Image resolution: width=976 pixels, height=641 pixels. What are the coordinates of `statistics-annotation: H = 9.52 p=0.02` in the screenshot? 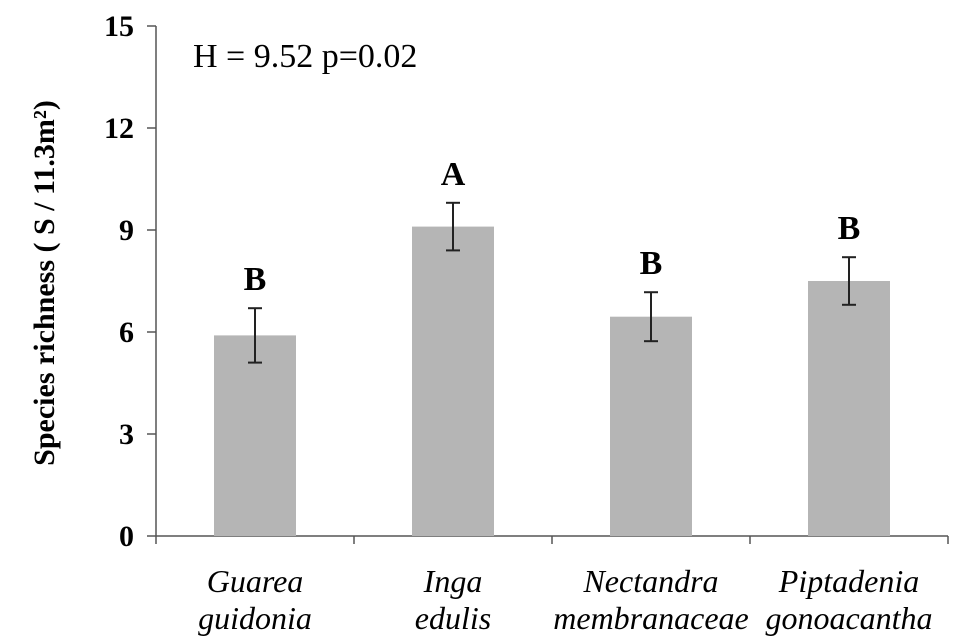 It's located at (305, 56).